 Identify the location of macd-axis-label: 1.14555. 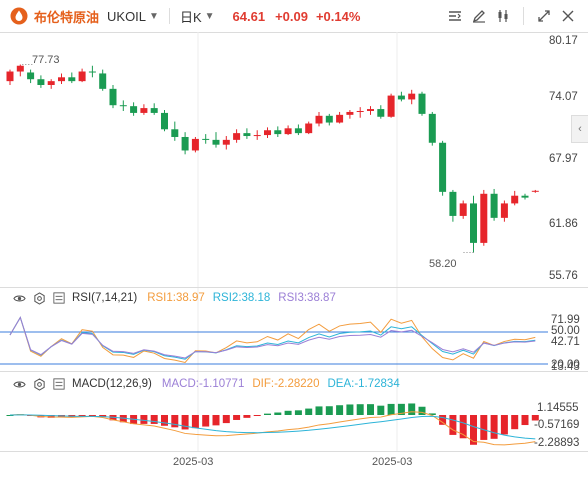
(558, 408).